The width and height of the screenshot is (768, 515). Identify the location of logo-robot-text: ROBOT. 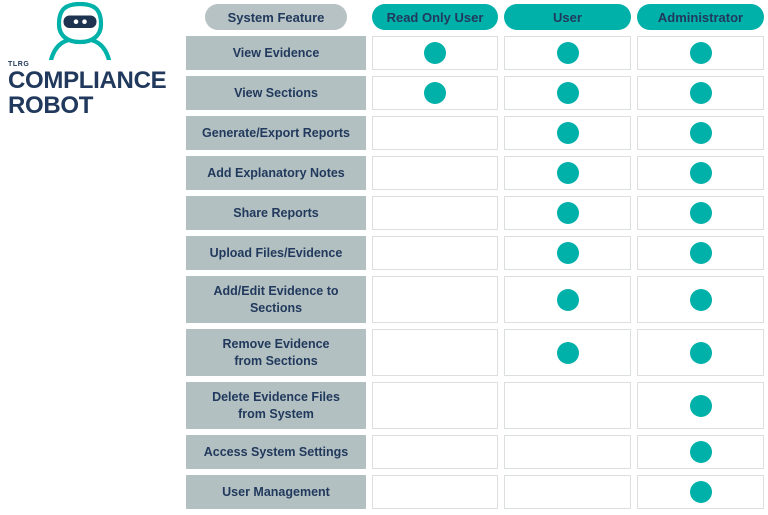
(51, 105).